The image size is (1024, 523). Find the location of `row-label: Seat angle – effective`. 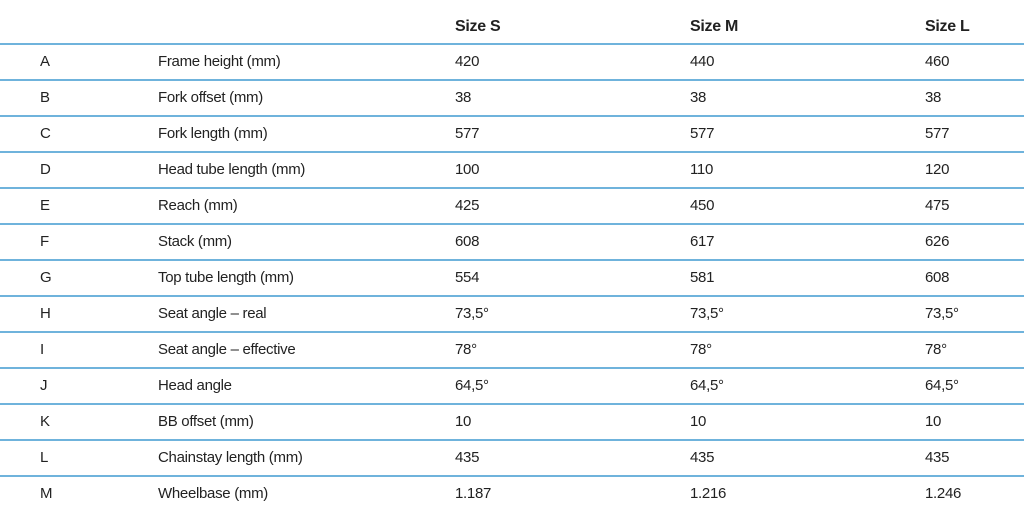

row-label: Seat angle – effective is located at coordinates (227, 349).